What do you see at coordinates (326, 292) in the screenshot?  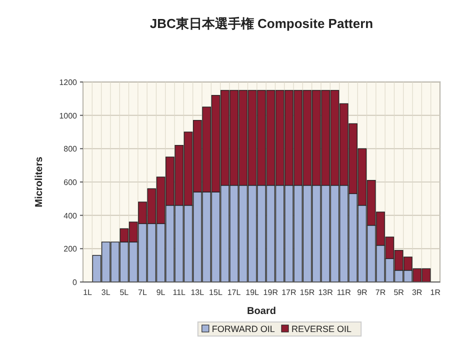 I see `x-tick-label: 13R` at bounding box center [326, 292].